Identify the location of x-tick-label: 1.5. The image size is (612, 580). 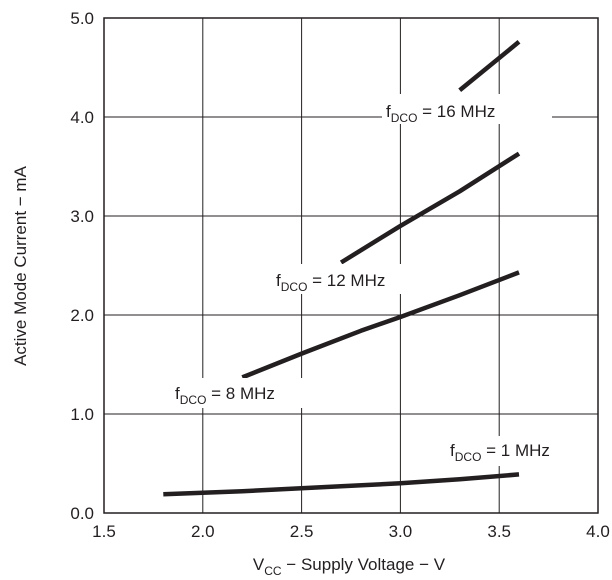
(104, 531).